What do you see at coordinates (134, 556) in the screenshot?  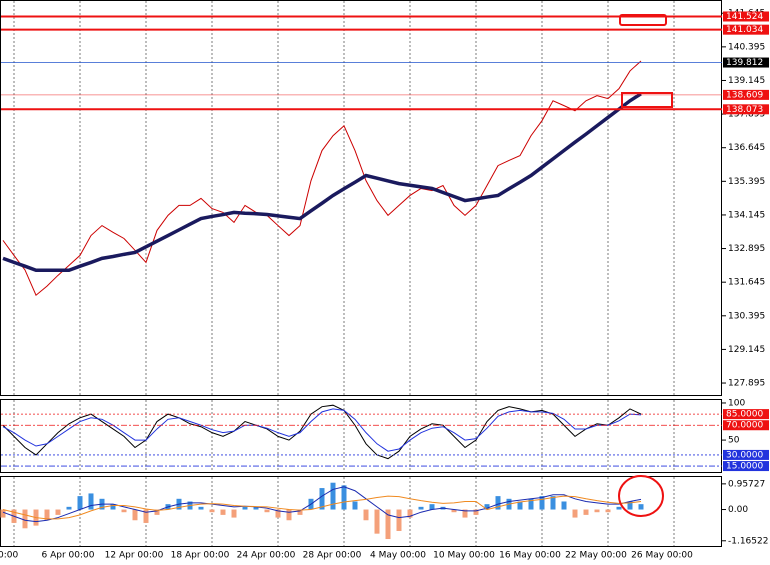 I see `x-tick-label: 12 Apr 00:00` at bounding box center [134, 556].